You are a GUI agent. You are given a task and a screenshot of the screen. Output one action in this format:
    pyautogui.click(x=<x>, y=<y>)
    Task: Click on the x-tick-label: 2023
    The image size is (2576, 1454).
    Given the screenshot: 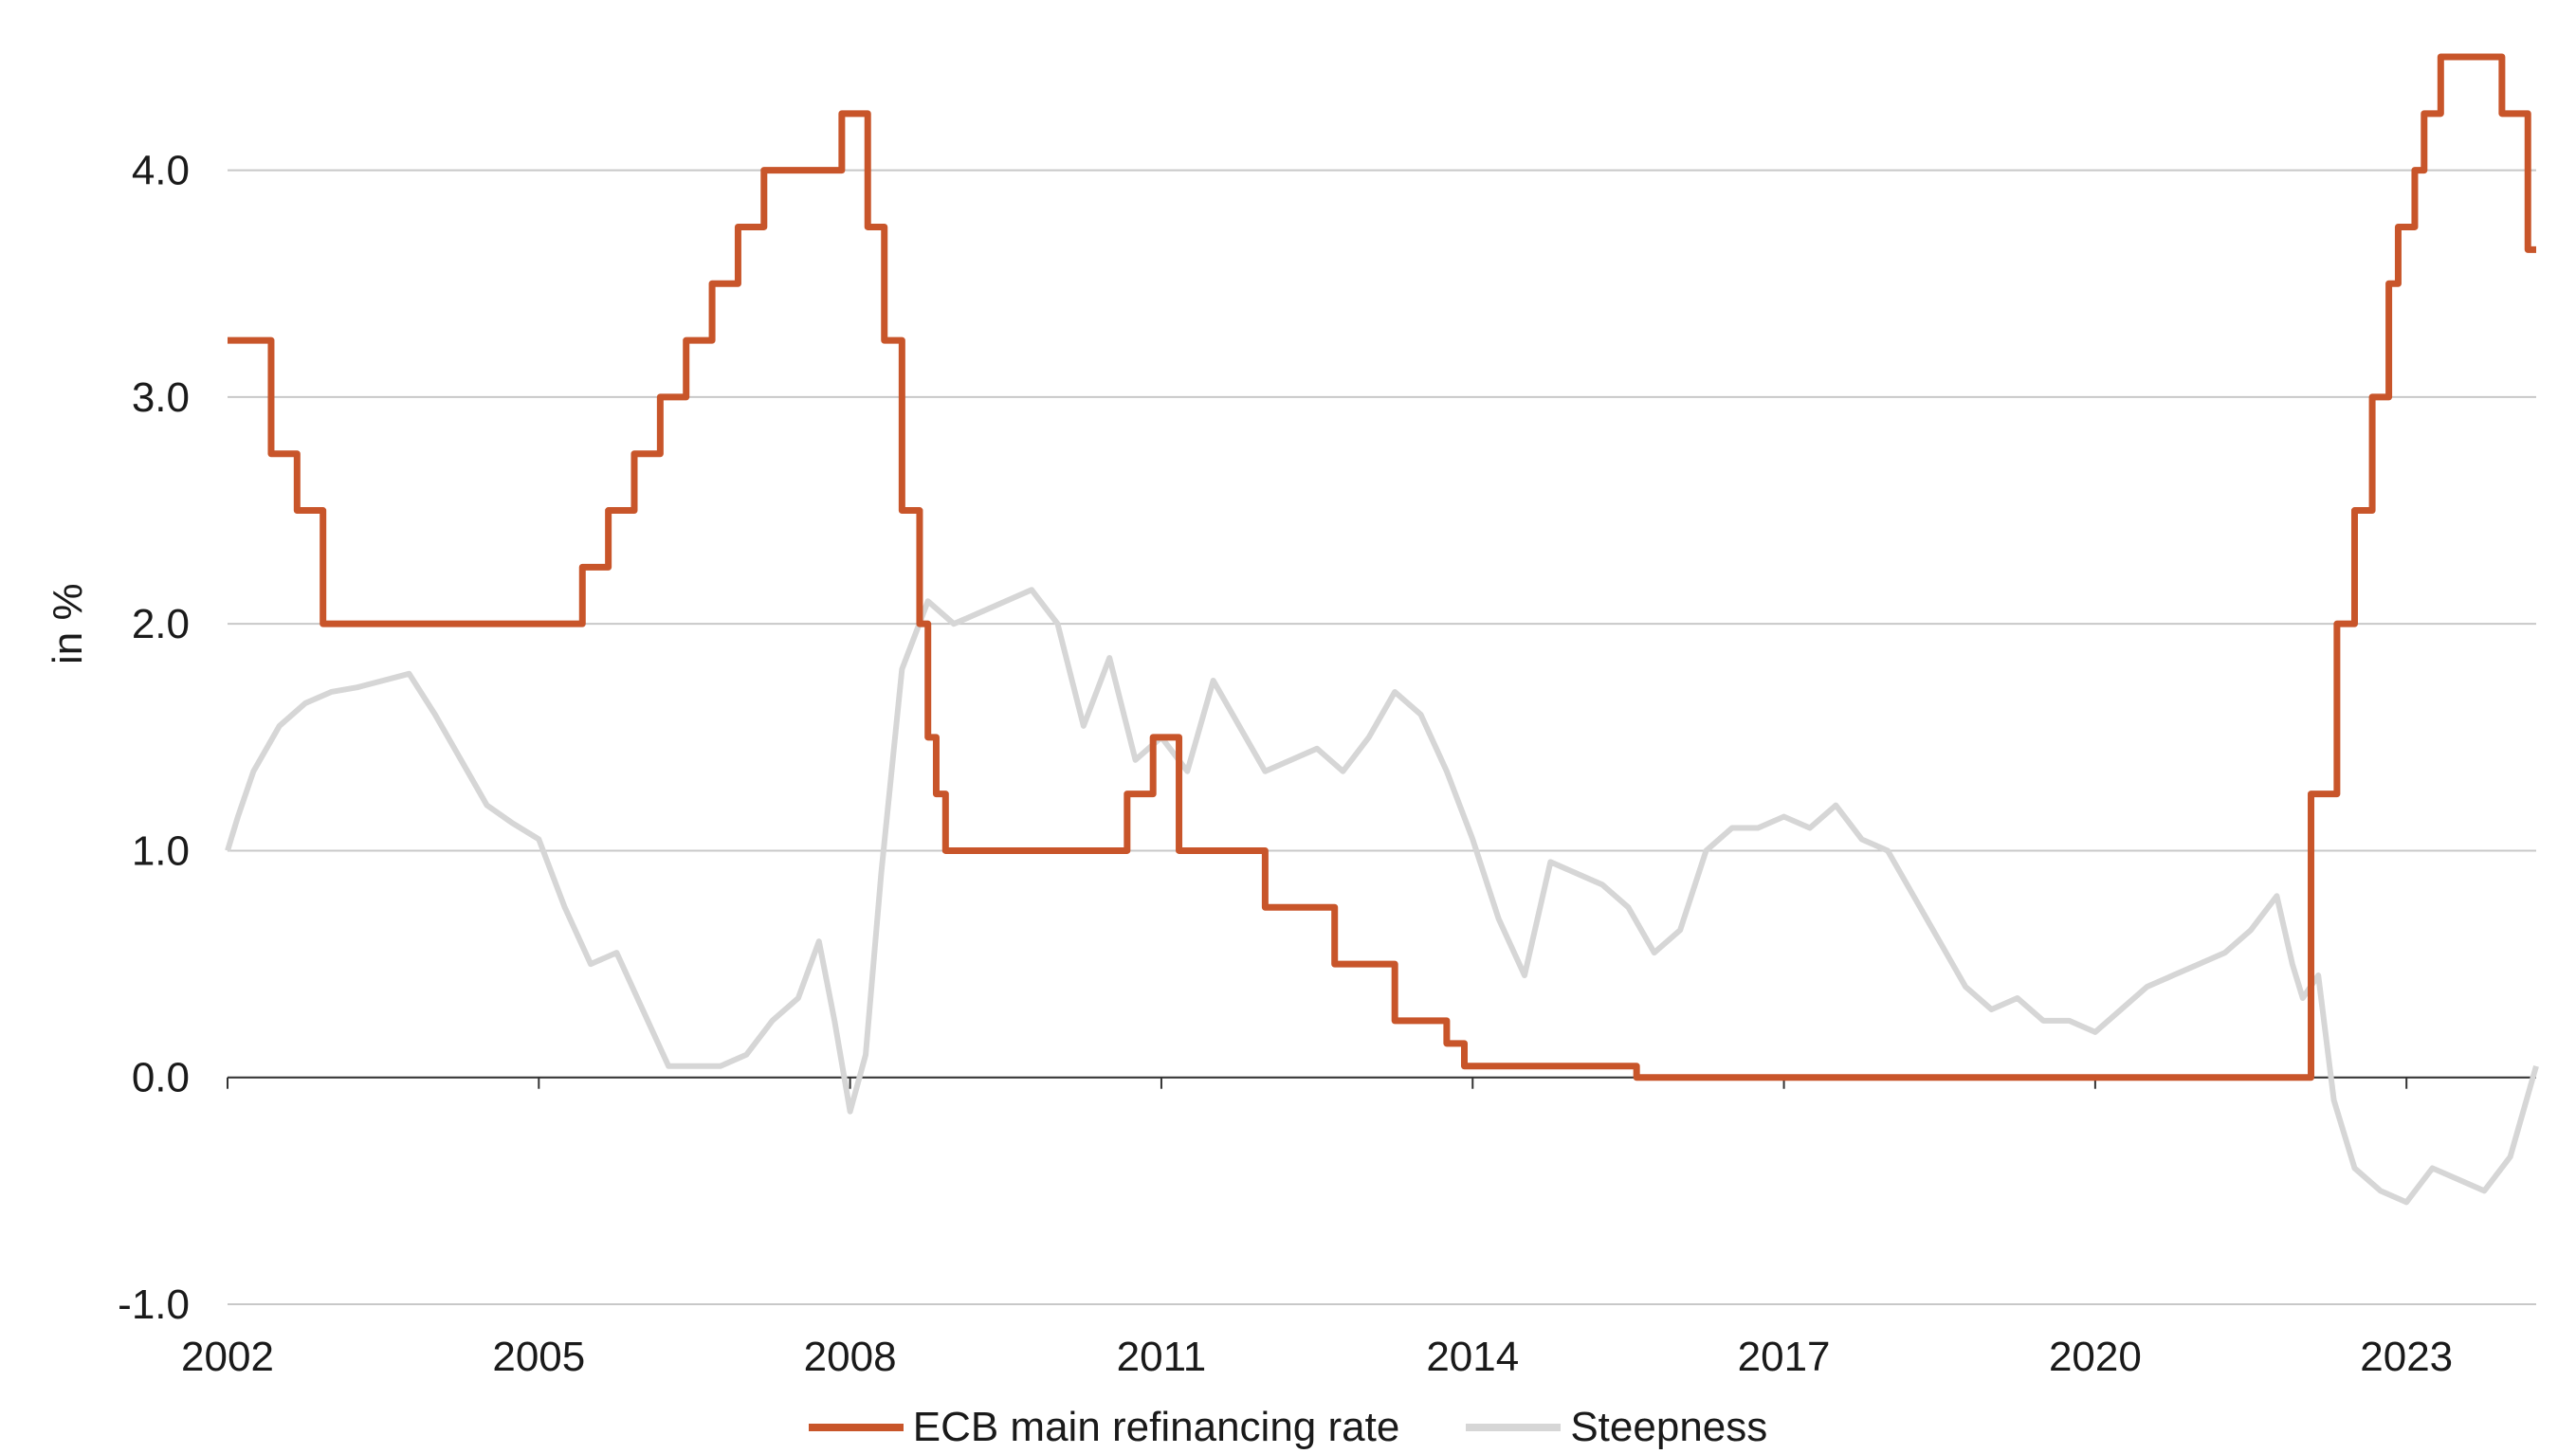 What is the action you would take?
    pyautogui.click(x=2406, y=1357)
    